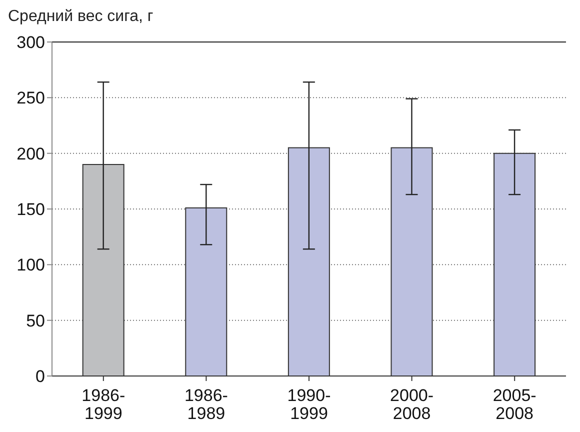  Describe the element at coordinates (81, 17) in the screenshot. I see `y-axis-title: Средний вес сига, г` at that location.